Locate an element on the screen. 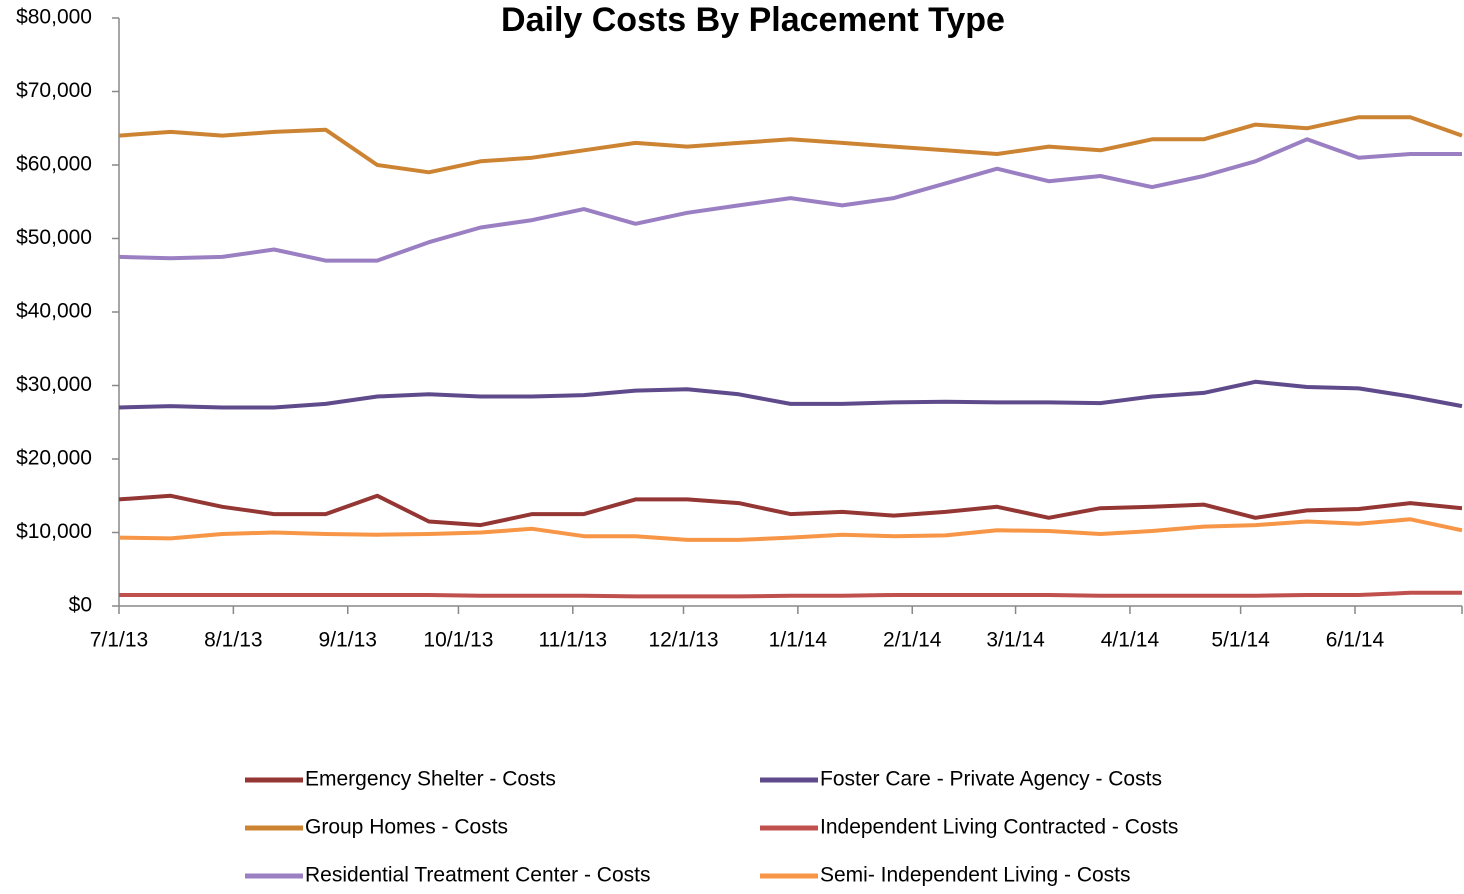 The image size is (1464, 894). y-tick-label: $80,000 is located at coordinates (54, 17).